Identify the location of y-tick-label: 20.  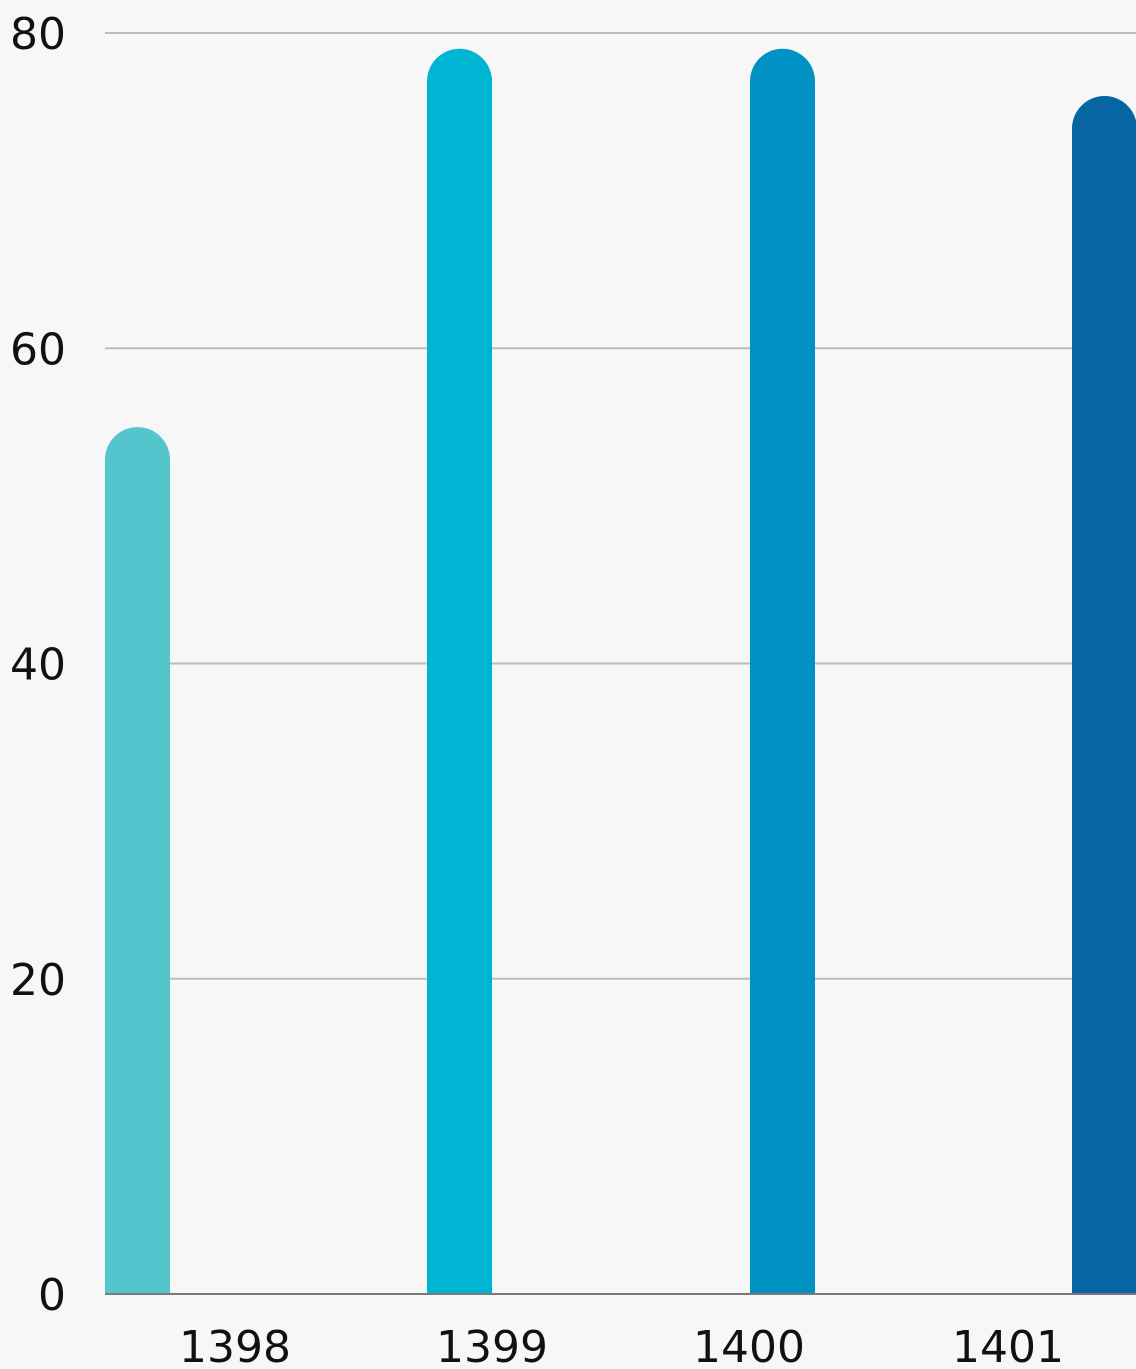
(38, 980).